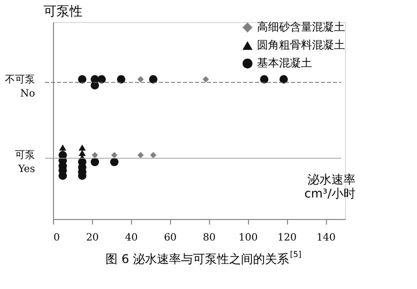  What do you see at coordinates (20, 87) in the screenshot?
I see `ref-line-label: 不可泵 No` at bounding box center [20, 87].